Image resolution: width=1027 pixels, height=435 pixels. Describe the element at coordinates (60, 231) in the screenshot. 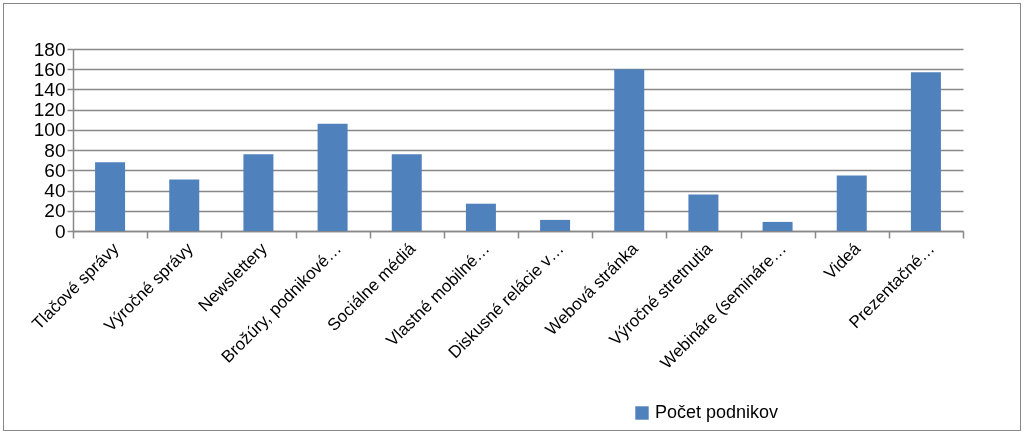

I see `y-tick-label: 0` at that location.